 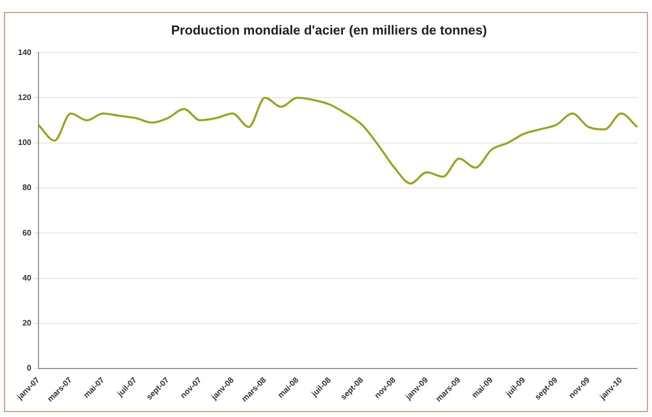 I want to click on y-tick-label: 60, so click(x=27, y=233).